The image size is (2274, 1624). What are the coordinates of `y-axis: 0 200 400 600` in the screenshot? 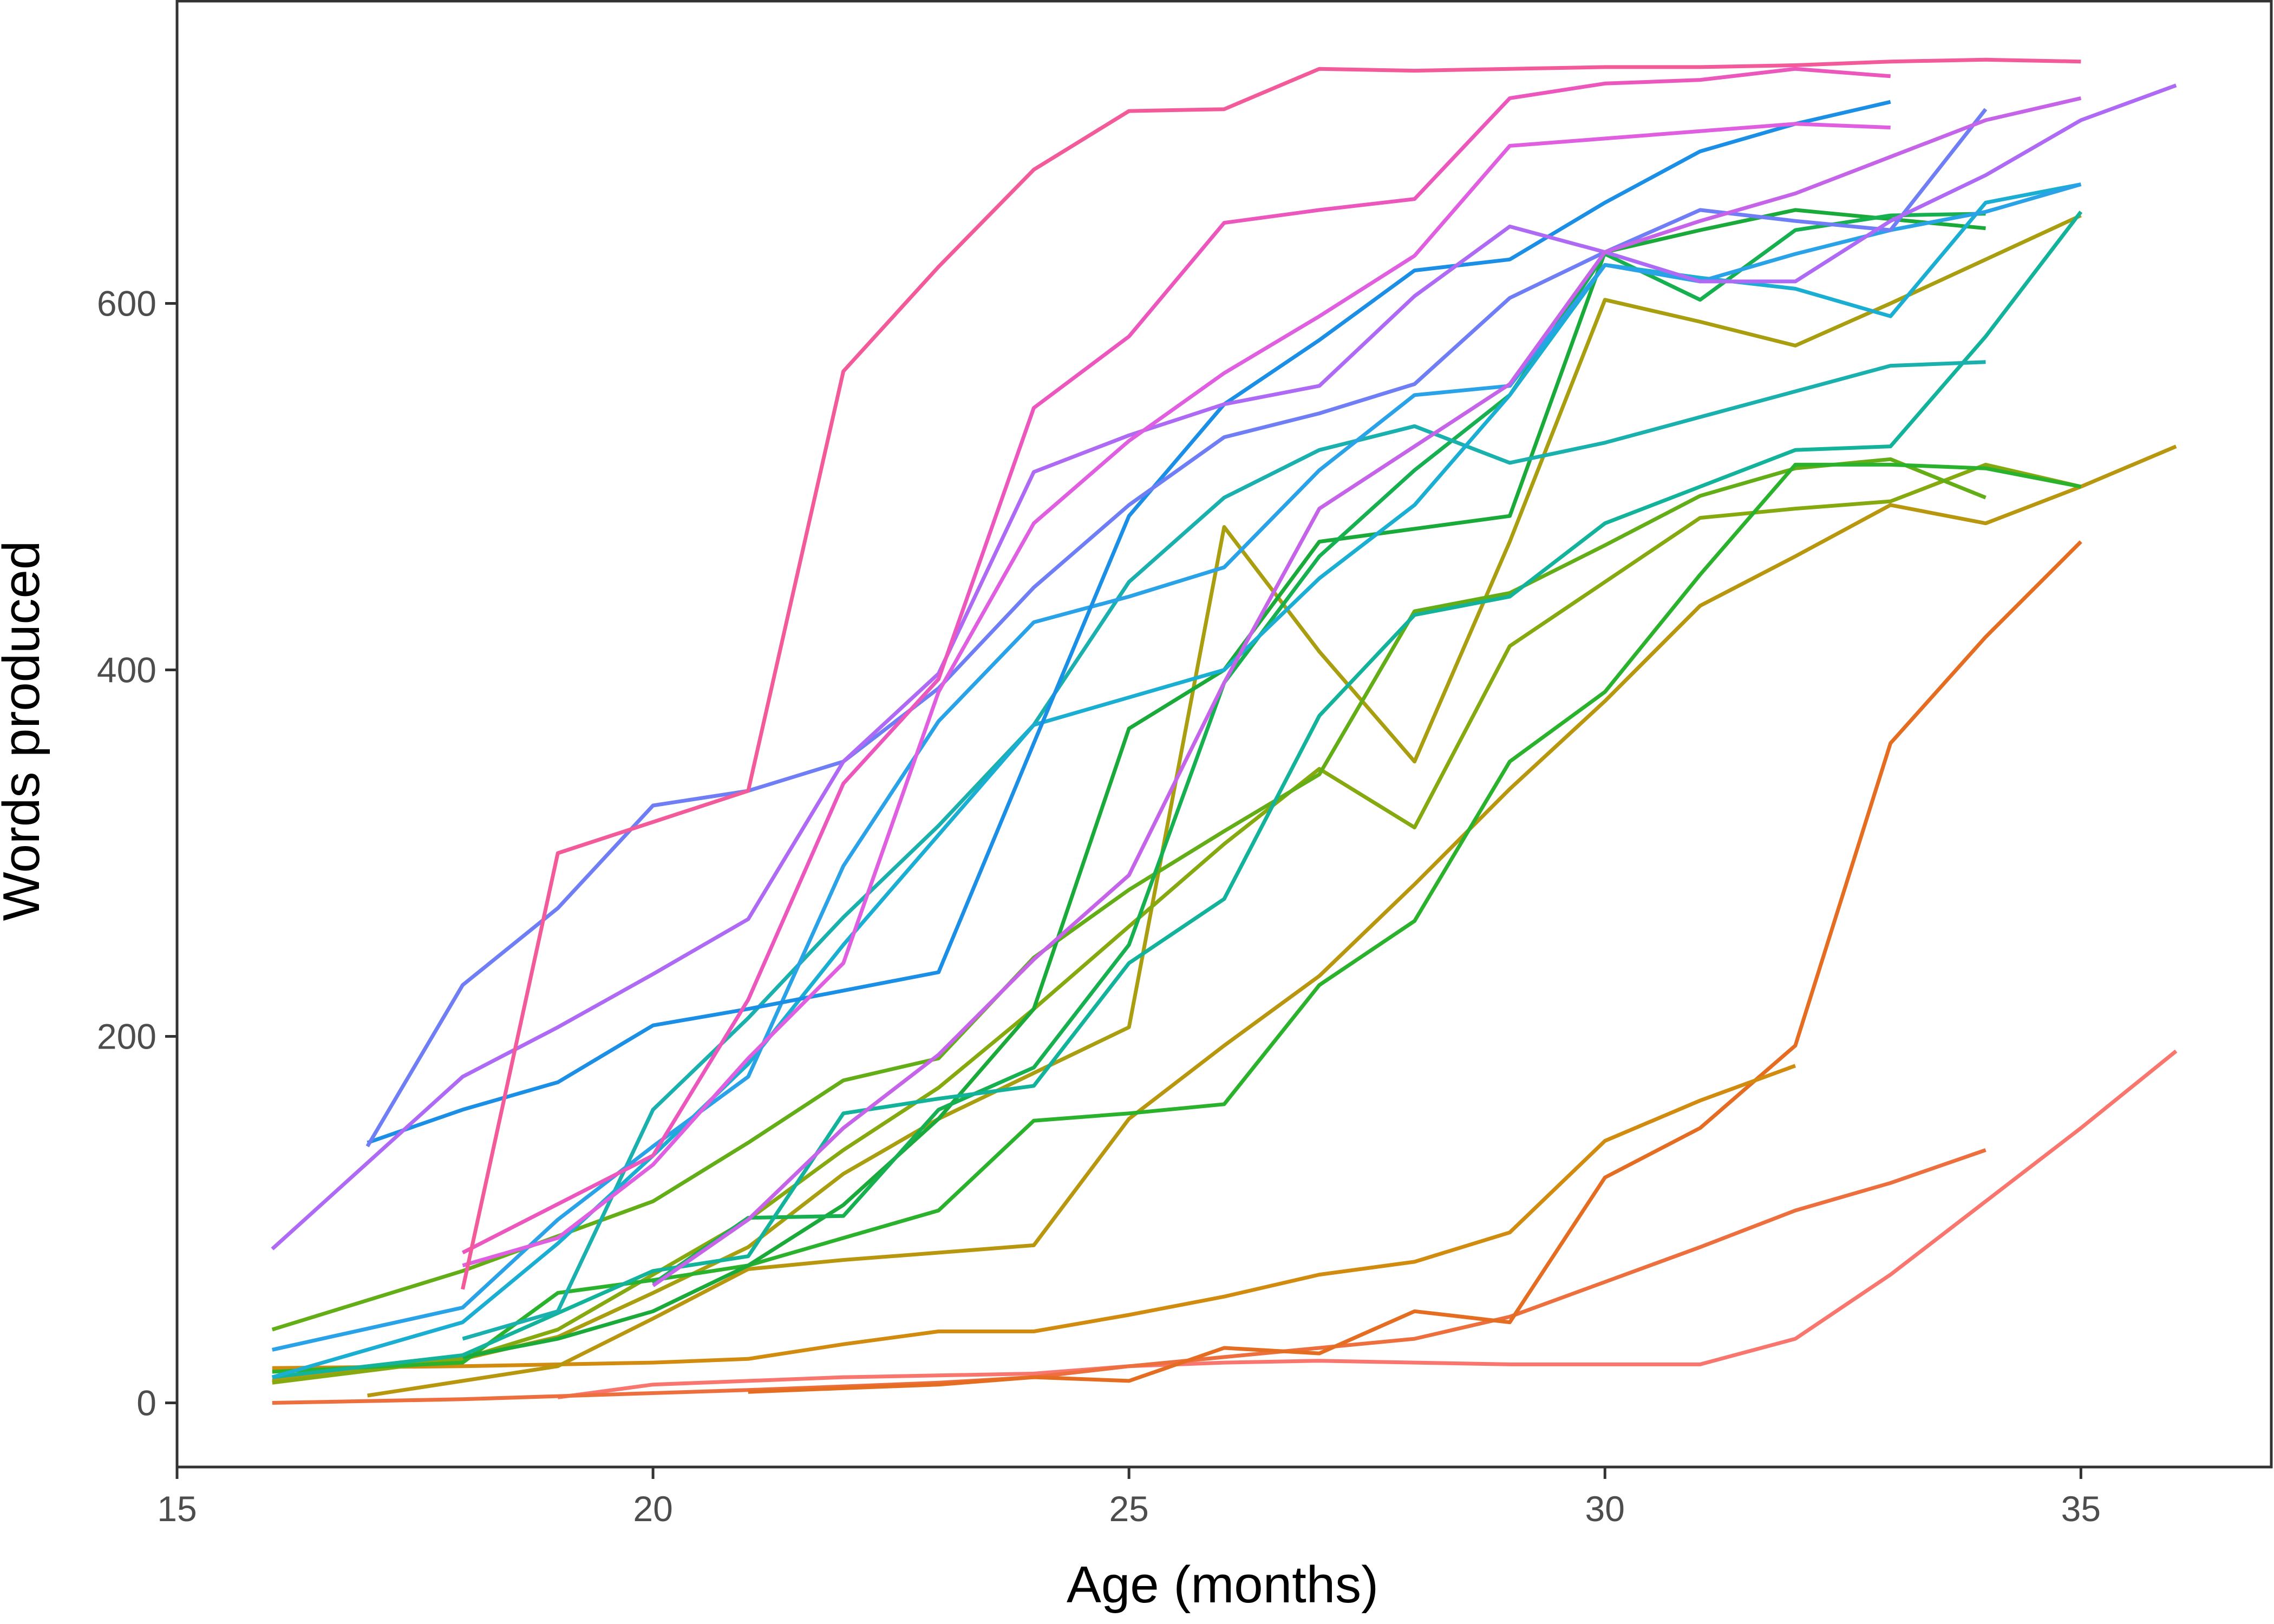 It's located at (137, 854).